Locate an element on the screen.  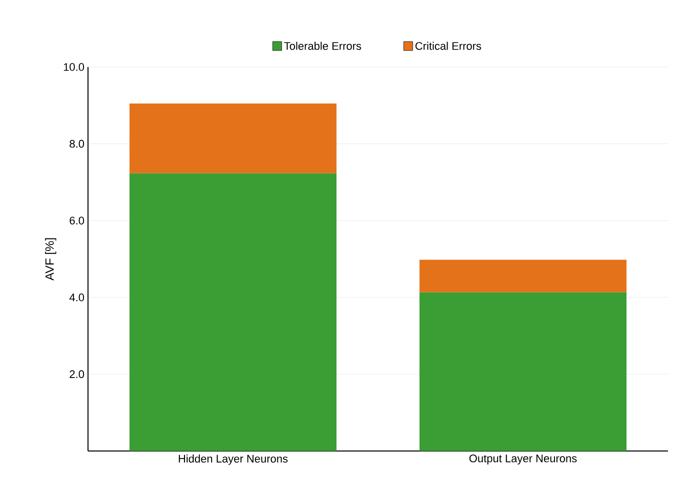
x-tick-label: Output Layer Neurons is located at coordinates (523, 459).